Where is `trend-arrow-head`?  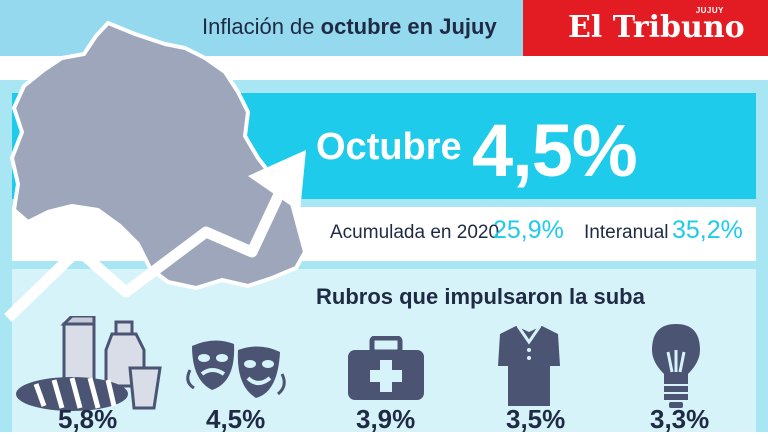 trend-arrow-head is located at coordinates (277, 181).